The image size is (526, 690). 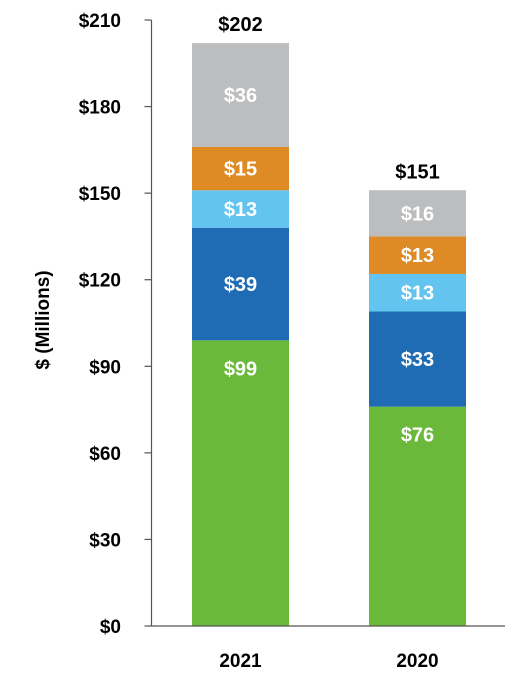 I want to click on bar-segment-label: $33, so click(x=417, y=360).